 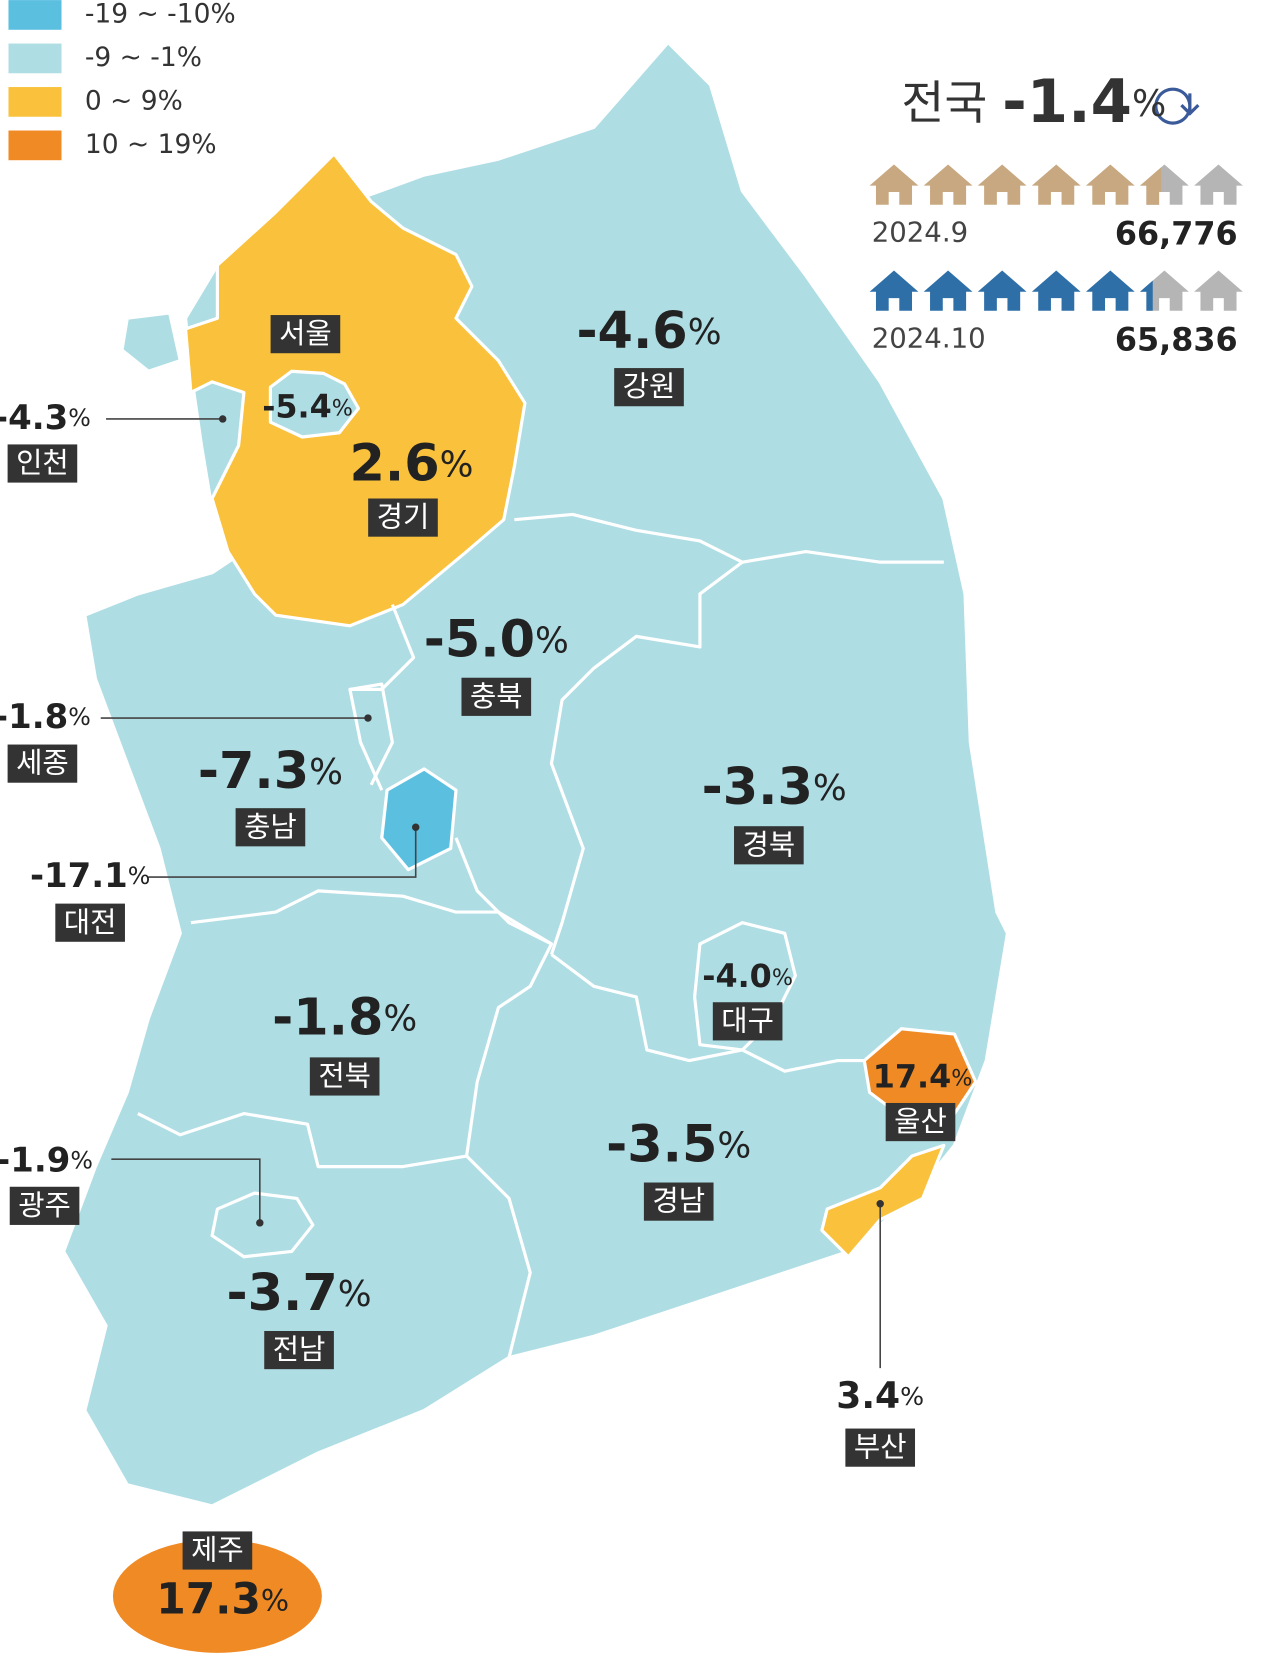 What do you see at coordinates (737, 976) in the screenshot?
I see `region-value-number: -4.0` at bounding box center [737, 976].